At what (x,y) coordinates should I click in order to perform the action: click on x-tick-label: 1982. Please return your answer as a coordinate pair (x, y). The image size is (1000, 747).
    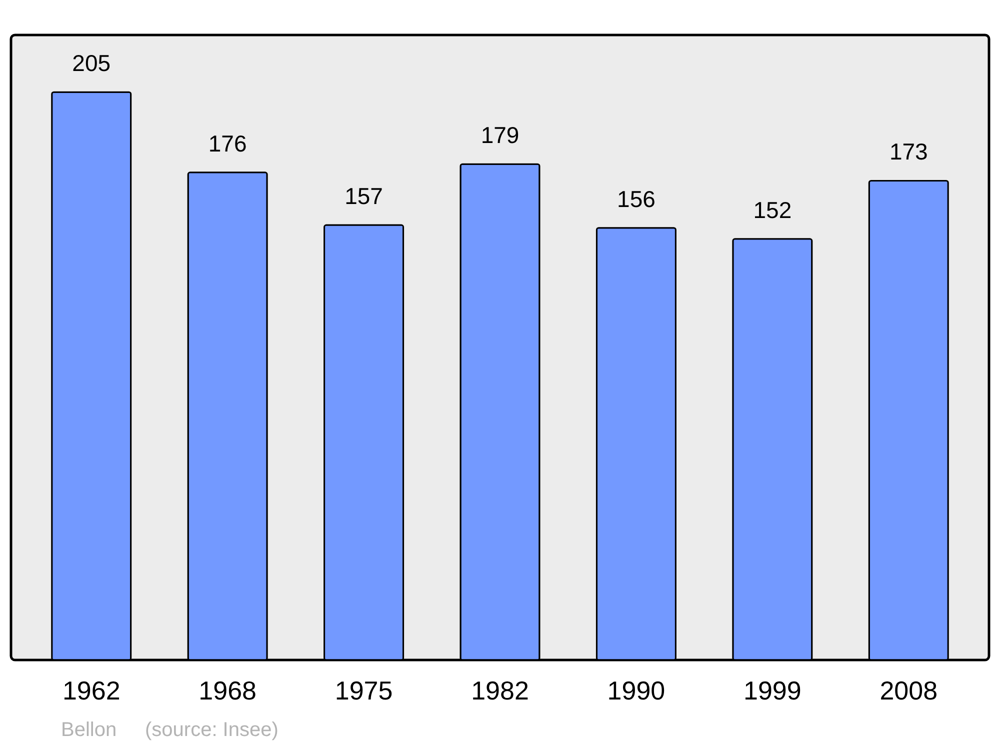
    Looking at the image, I should click on (500, 691).